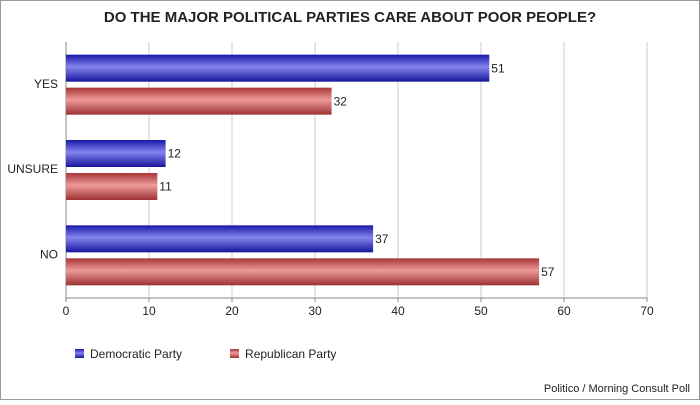 Image resolution: width=700 pixels, height=405 pixels. Describe the element at coordinates (175, 154) in the screenshot. I see `data-label: 12` at that location.